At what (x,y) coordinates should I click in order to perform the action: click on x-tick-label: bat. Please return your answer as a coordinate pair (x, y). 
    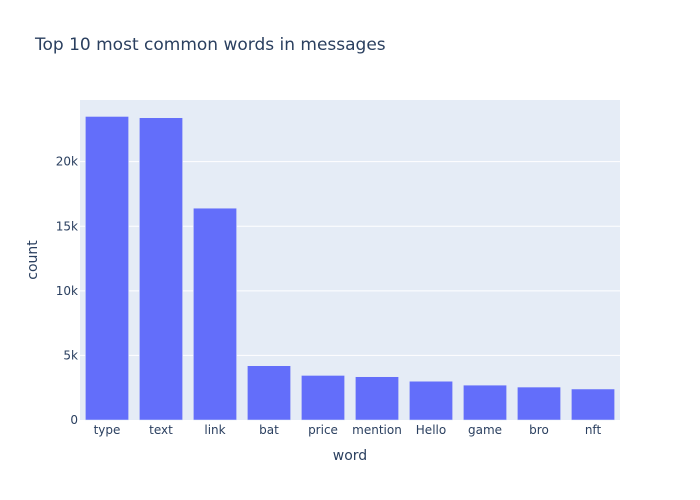
    Looking at the image, I should click on (269, 430).